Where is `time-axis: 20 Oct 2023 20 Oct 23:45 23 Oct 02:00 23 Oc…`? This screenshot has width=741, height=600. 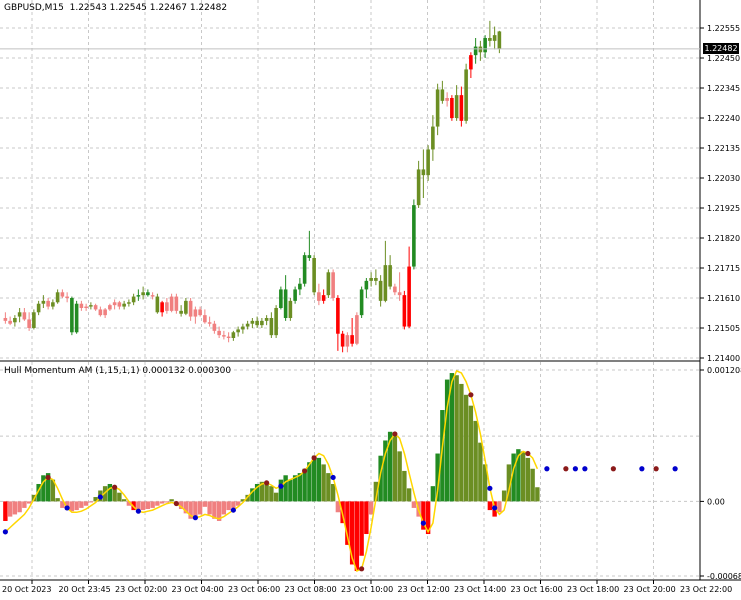 time-axis: 20 Oct 2023 20 Oct 23:45 23 Oct 02:00 23 Oc… is located at coordinates (367, 587).